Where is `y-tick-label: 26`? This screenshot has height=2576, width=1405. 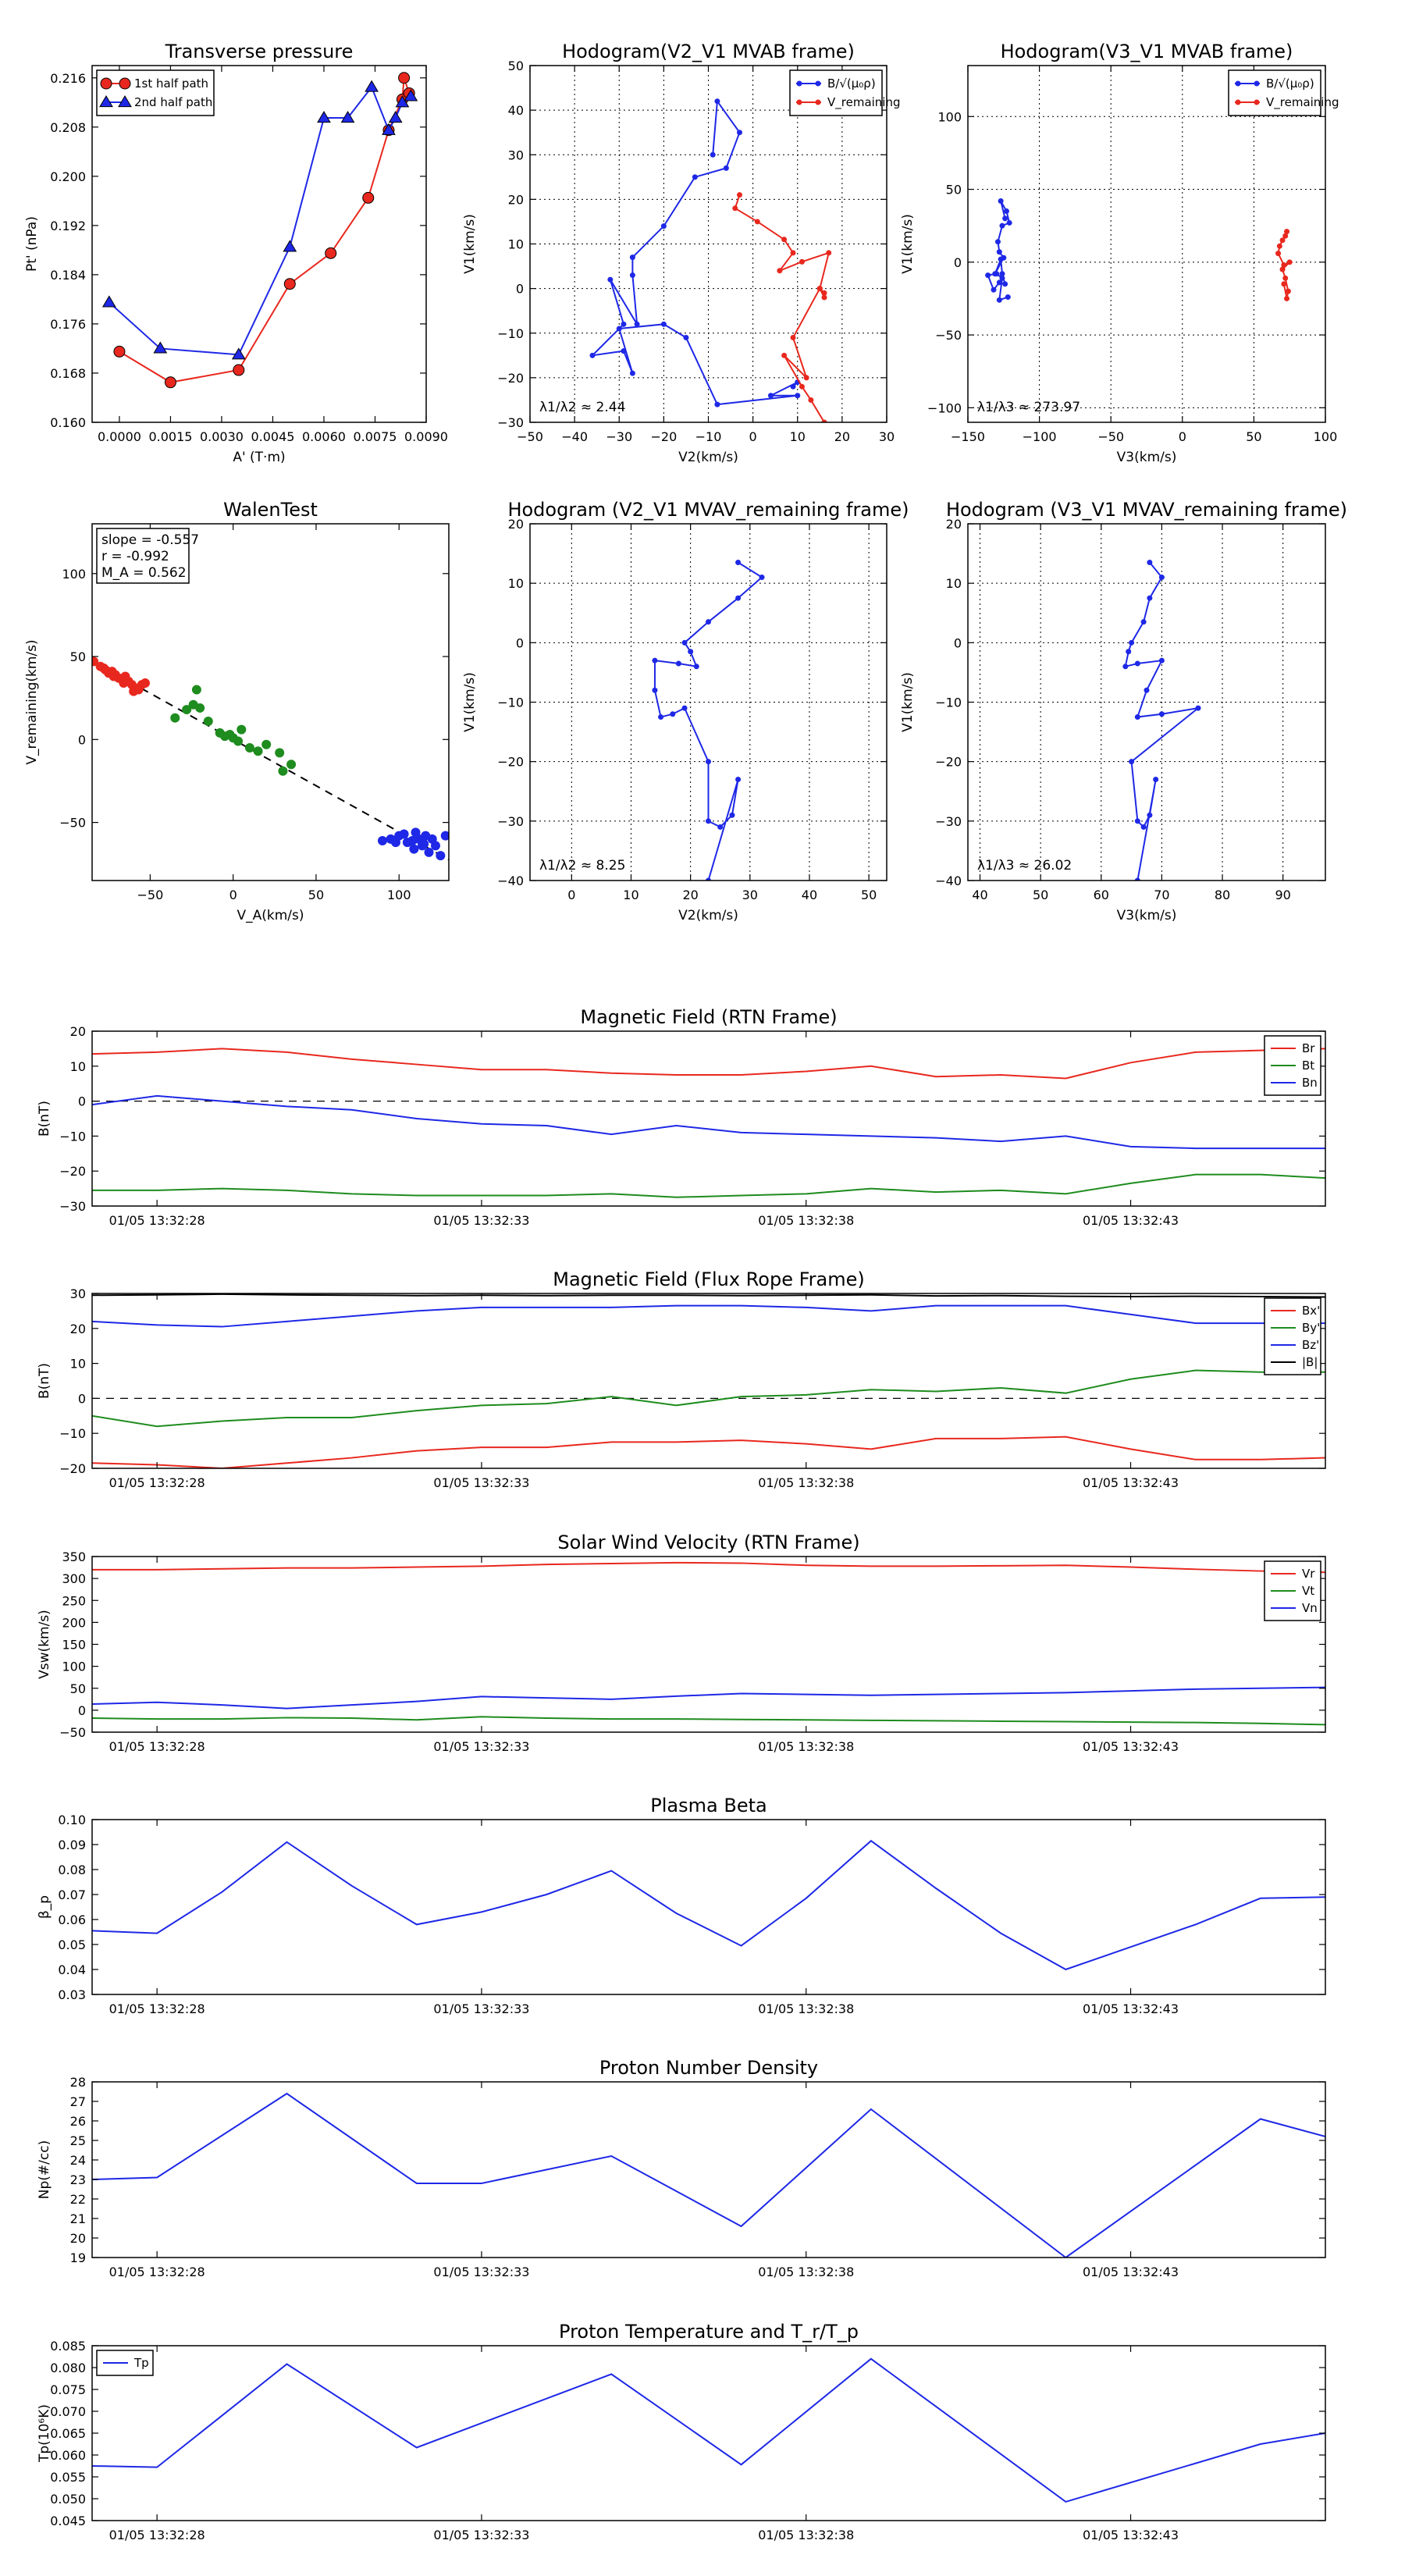
y-tick-label: 26 is located at coordinates (78, 2121).